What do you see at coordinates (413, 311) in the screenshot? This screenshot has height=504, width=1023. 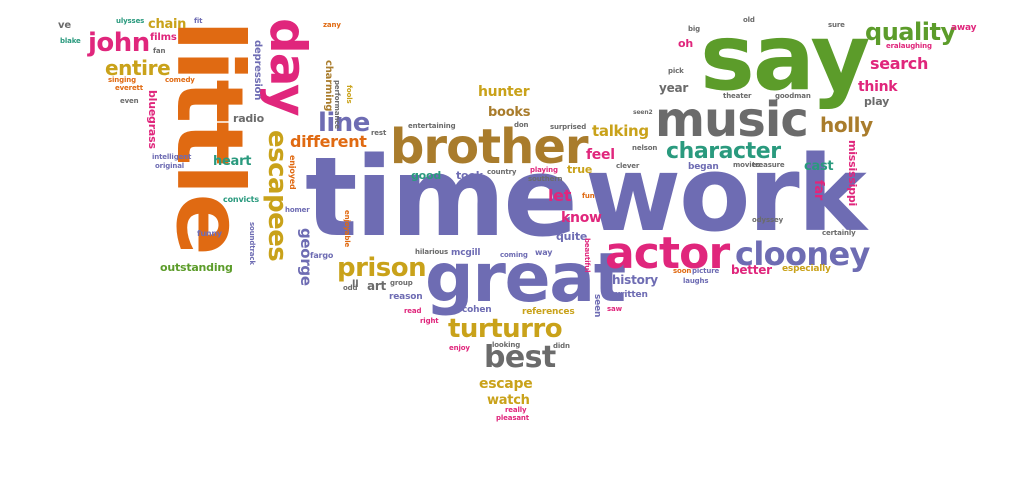 I see `word-read: read` at bounding box center [413, 311].